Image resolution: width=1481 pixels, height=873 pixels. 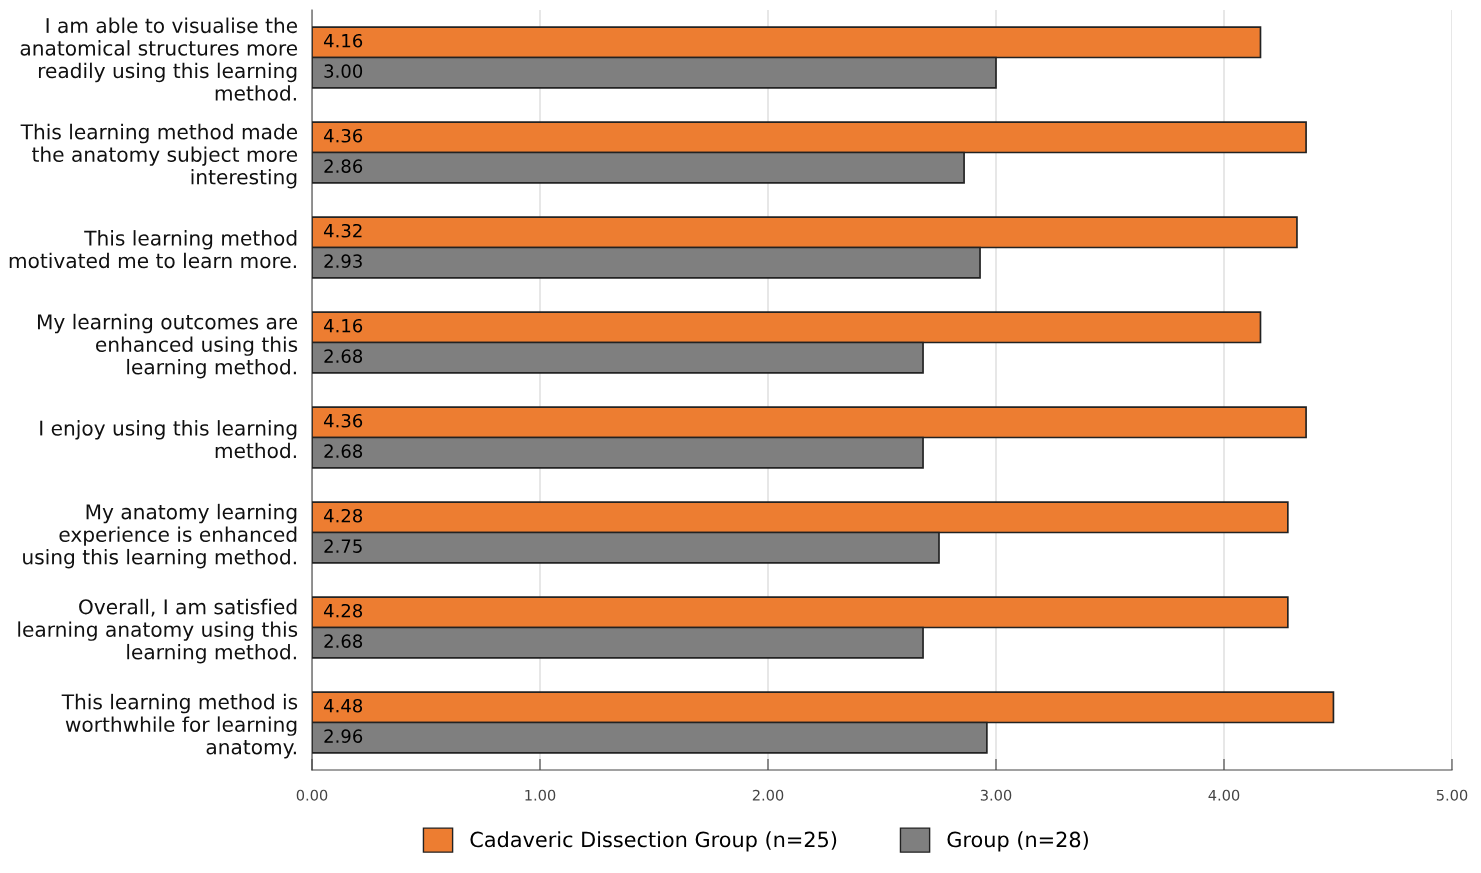 I want to click on y-tick-label: This learning method motivated me to learn more., so click(x=153, y=249).